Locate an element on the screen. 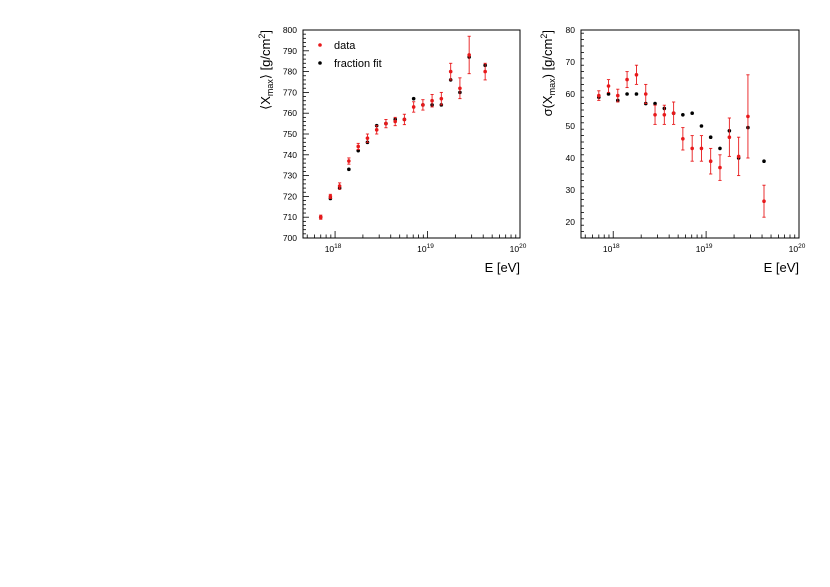  y-tick-label: 70 is located at coordinates (571, 62).